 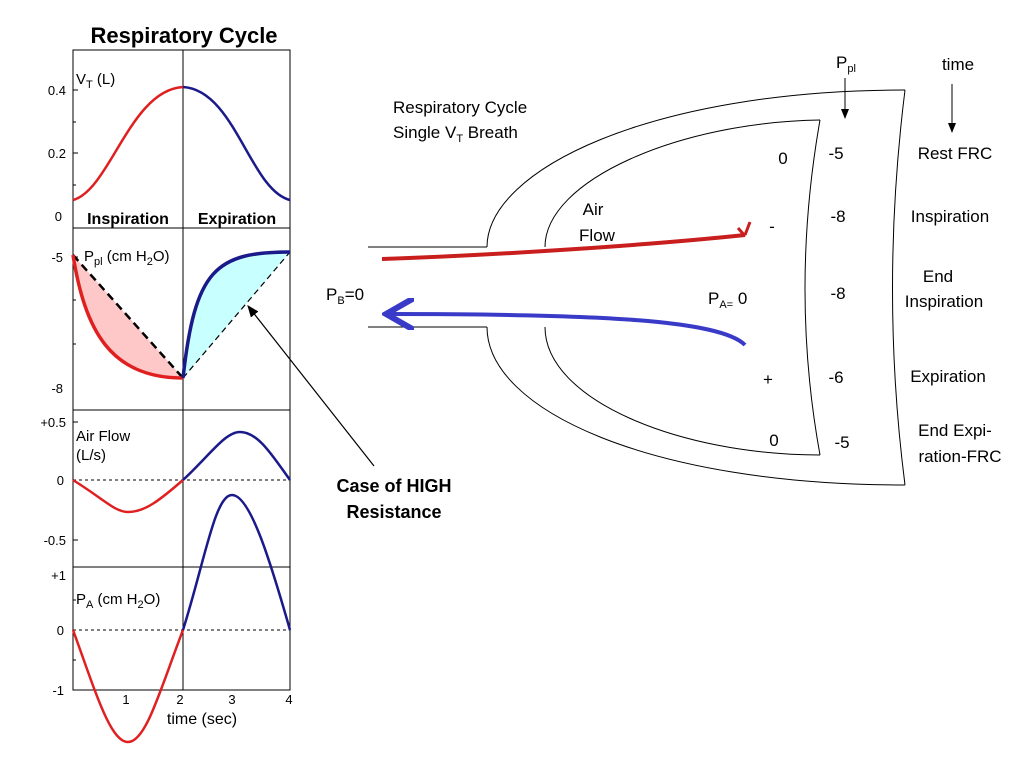 What do you see at coordinates (128, 496) in the screenshot?
I see `flow-insp-curve` at bounding box center [128, 496].